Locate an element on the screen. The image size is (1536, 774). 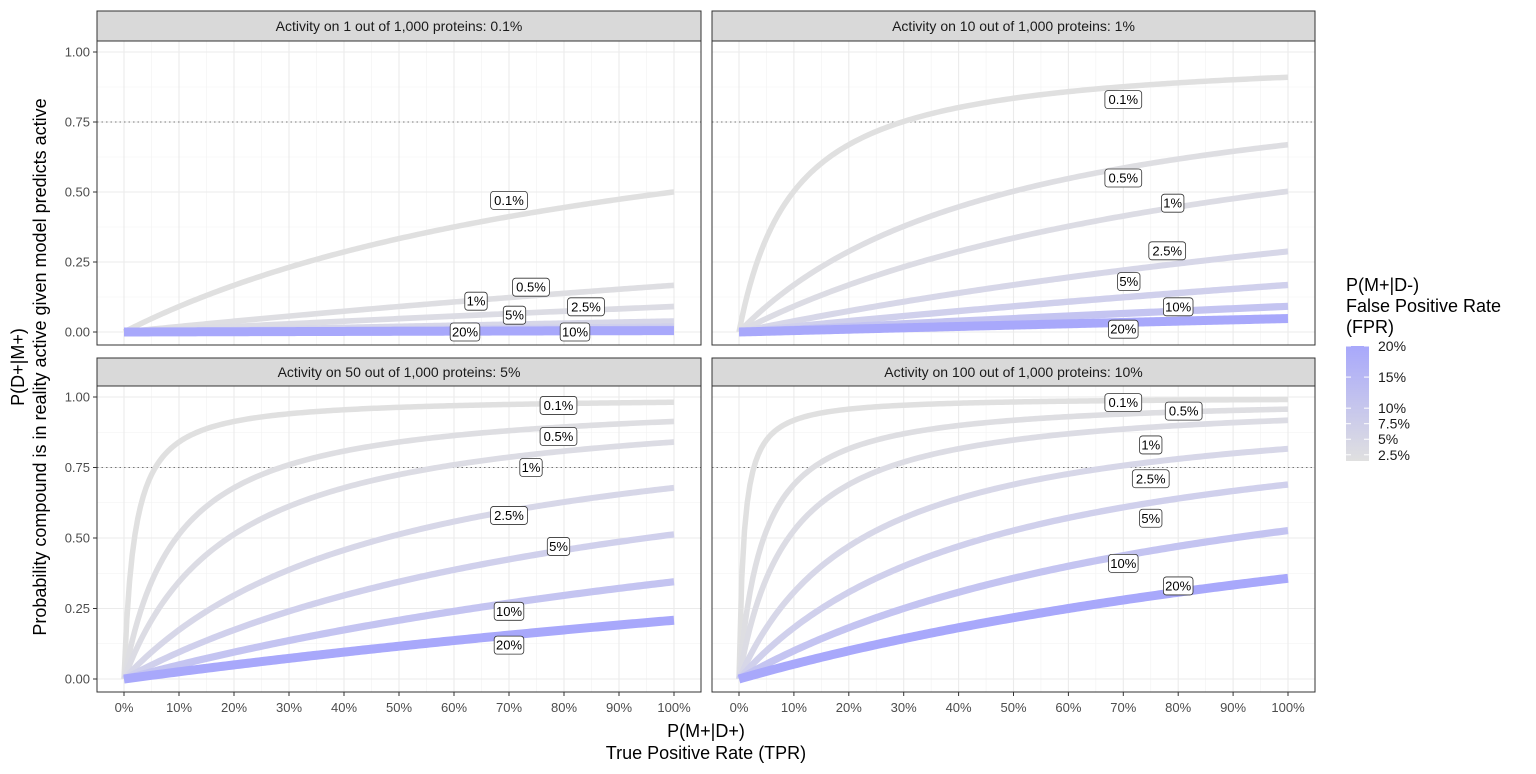
y-tick-label: 0.00 is located at coordinates (77, 679).